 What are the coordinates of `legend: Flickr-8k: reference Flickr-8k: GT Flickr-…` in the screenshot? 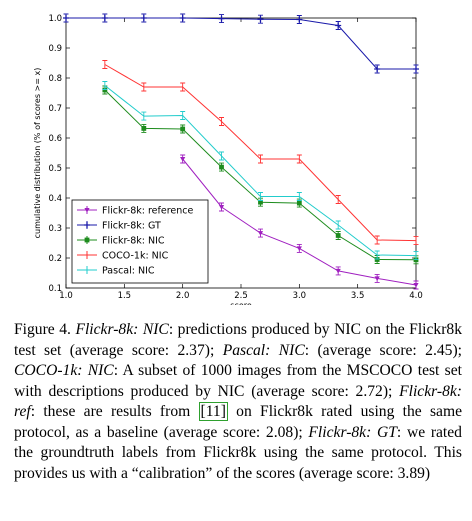 It's located at (140, 241).